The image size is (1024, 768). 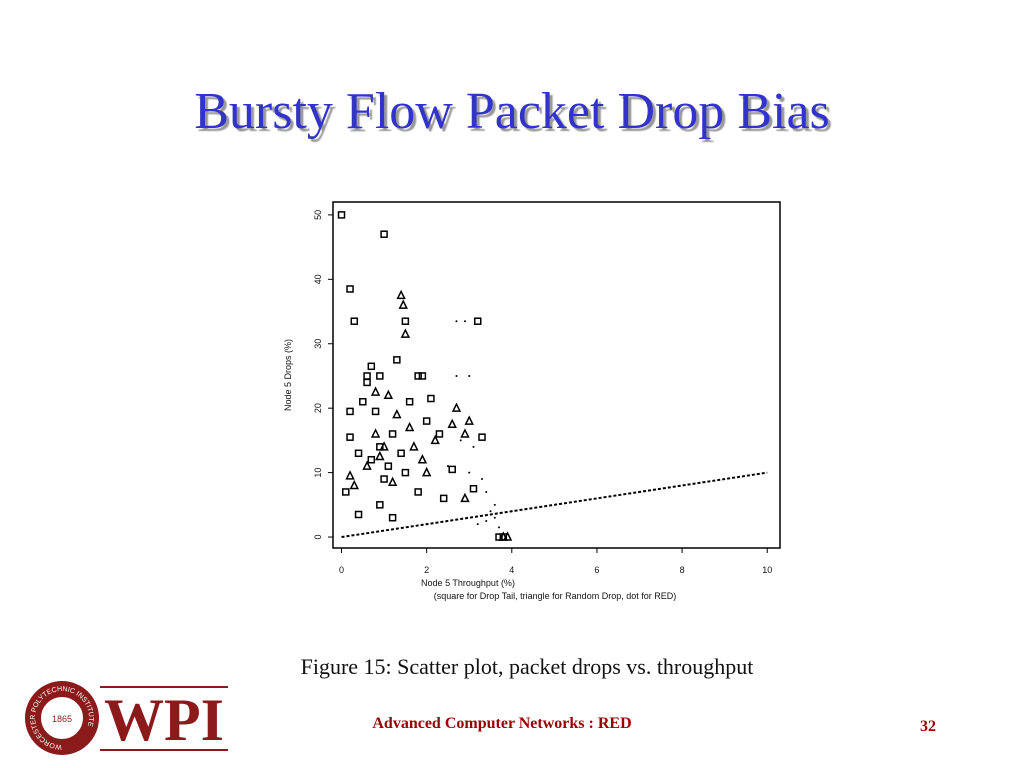 I want to click on x-tick-label: 6, so click(x=596, y=570).